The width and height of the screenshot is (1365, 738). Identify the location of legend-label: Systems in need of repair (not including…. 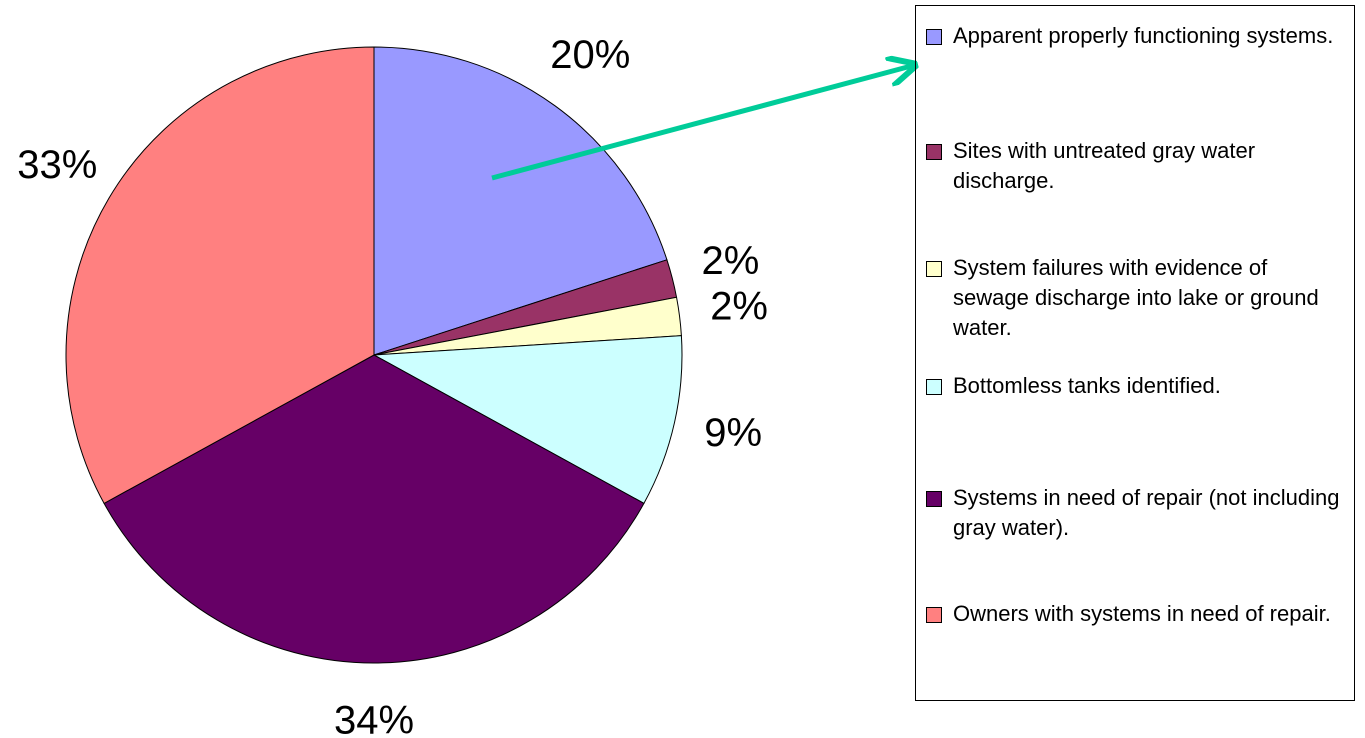
(1146, 512).